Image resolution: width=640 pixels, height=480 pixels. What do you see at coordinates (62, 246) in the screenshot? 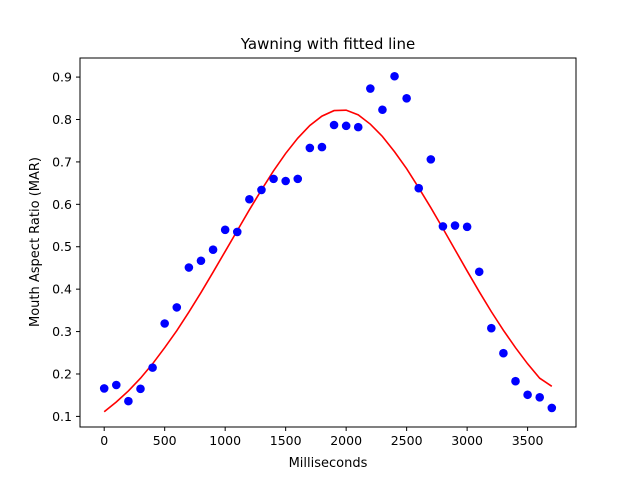
I see `y-tick-label: 0.5` at bounding box center [62, 246].